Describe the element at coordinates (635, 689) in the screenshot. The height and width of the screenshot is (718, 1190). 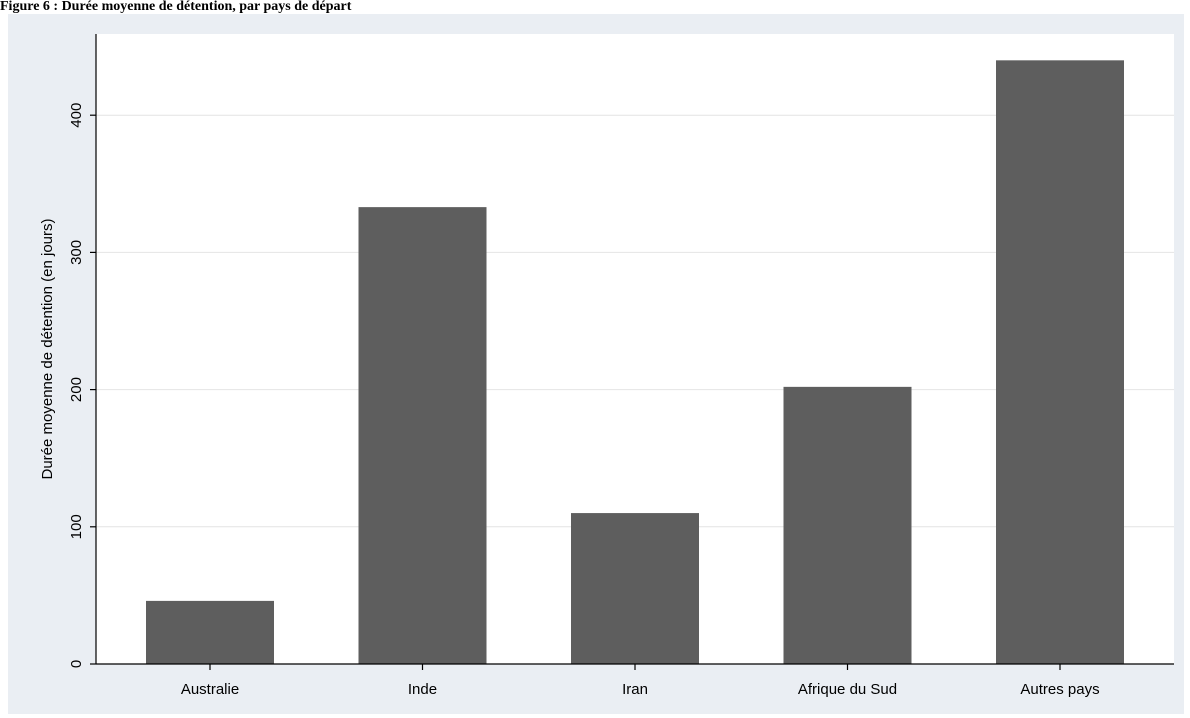
I see `x-tick-label: Iran` at that location.